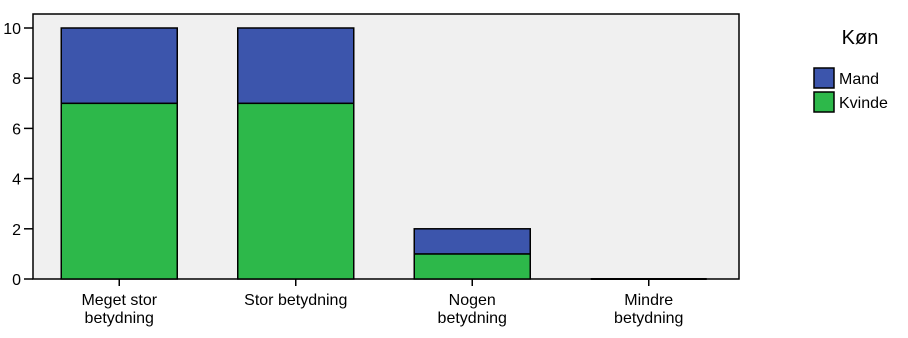 This screenshot has height=338, width=908. I want to click on y-tick-label: 10, so click(12, 29).